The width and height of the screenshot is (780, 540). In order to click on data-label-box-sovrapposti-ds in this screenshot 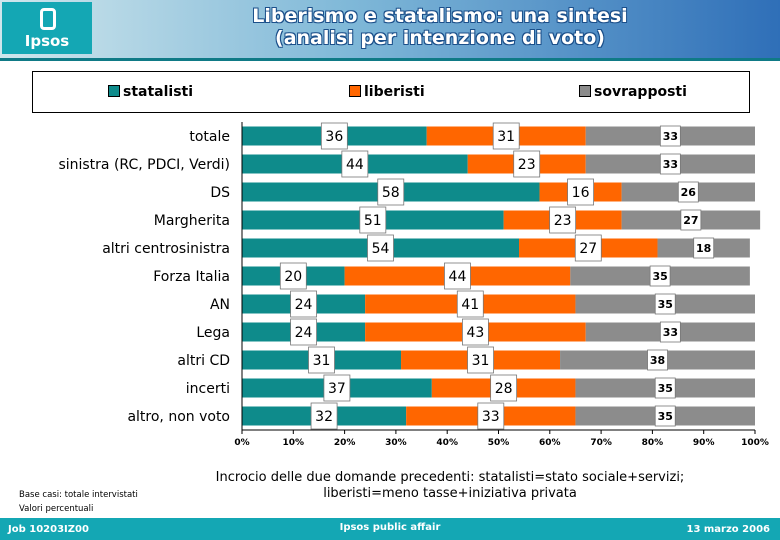, I will do `click(688, 192)`.